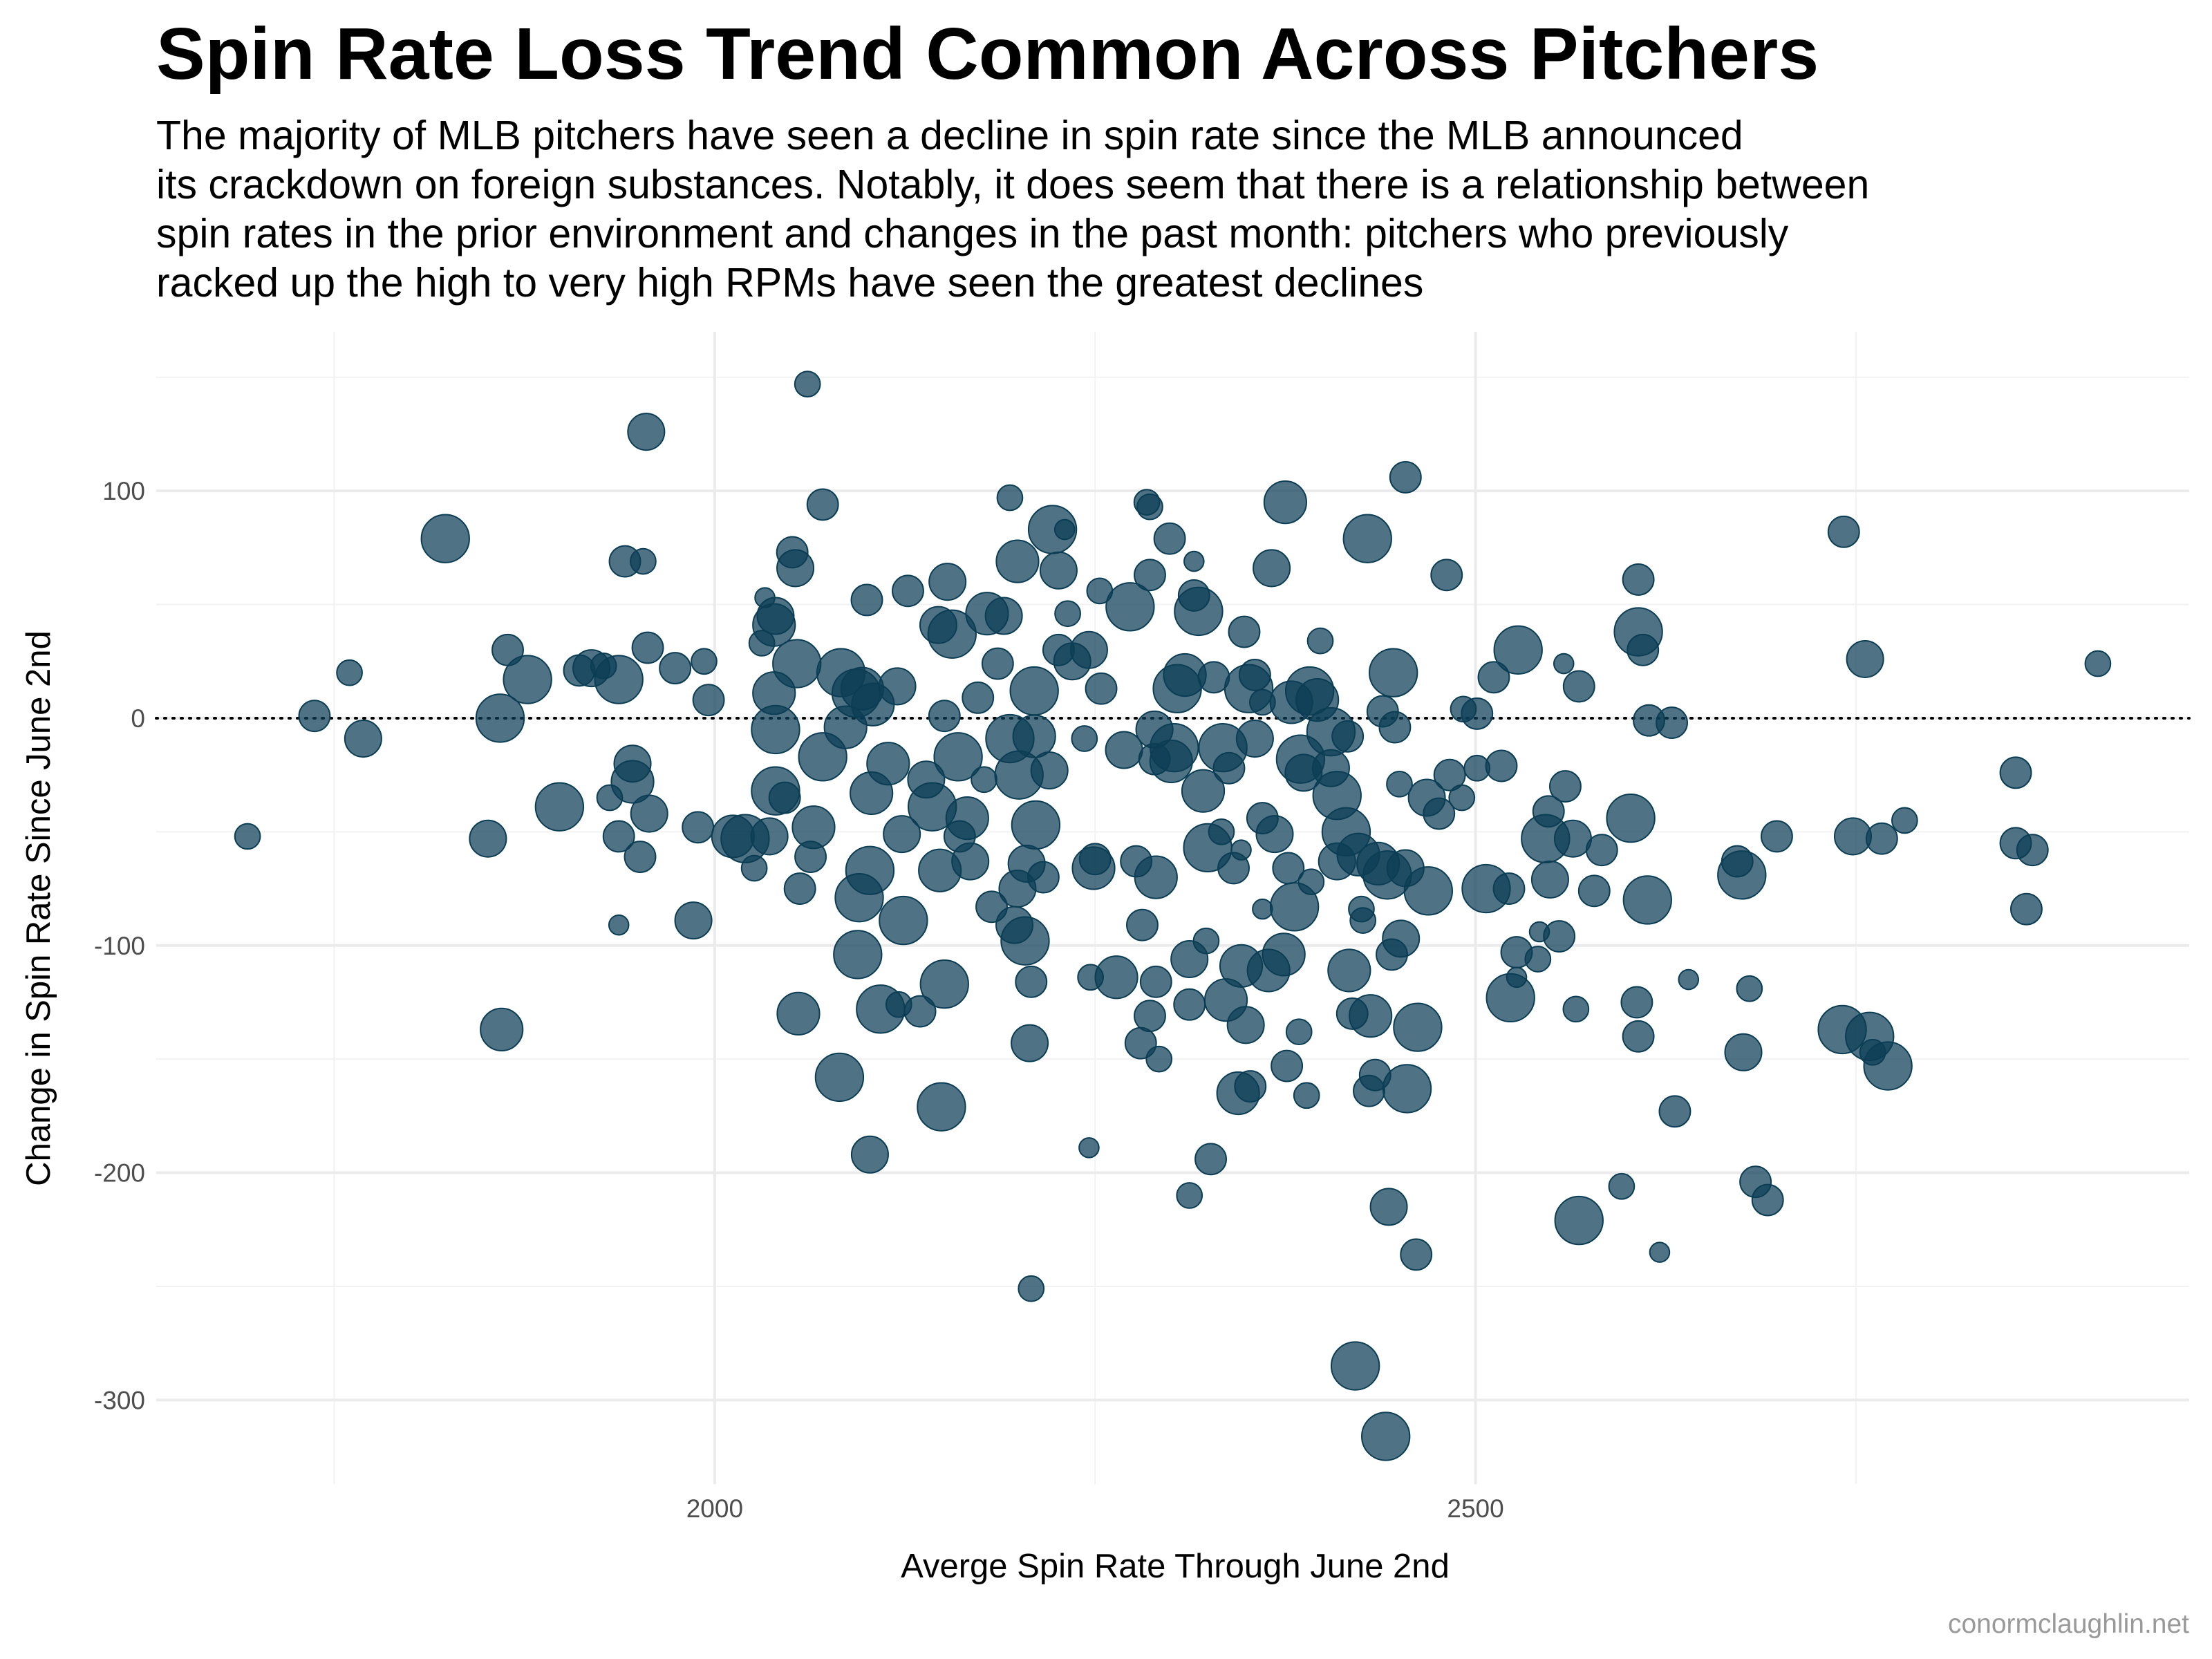 Image resolution: width=2212 pixels, height=1659 pixels. Describe the element at coordinates (123, 491) in the screenshot. I see `y-tick-label: 100` at that location.